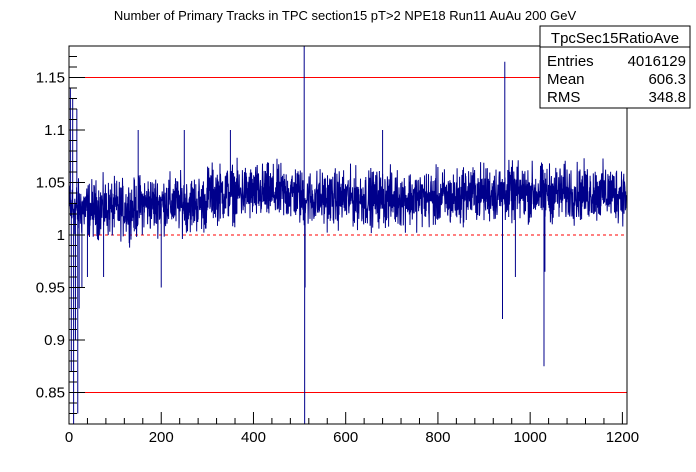 This screenshot has width=696, height=472. What do you see at coordinates (54, 340) in the screenshot?
I see `y-tick-label-1: 0.9` at bounding box center [54, 340].